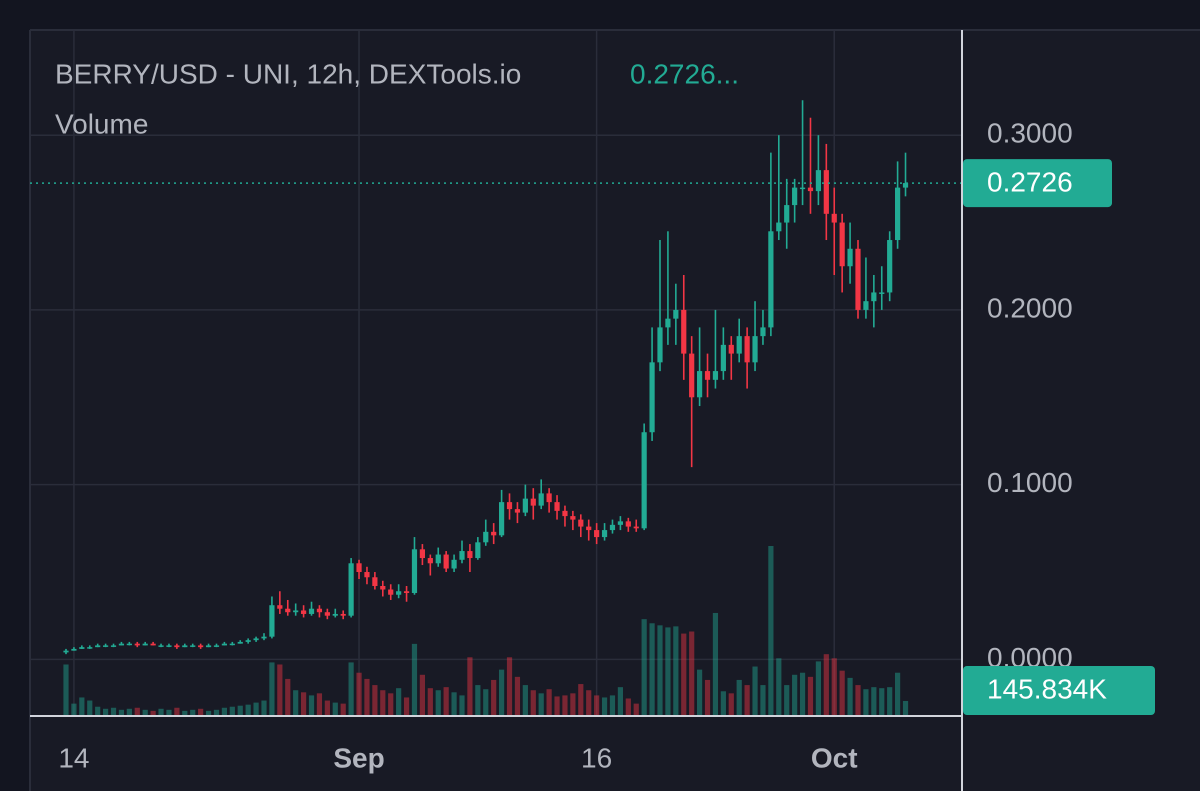  What do you see at coordinates (1030, 482) in the screenshot?
I see `y-tick-label: 0.1000` at bounding box center [1030, 482].